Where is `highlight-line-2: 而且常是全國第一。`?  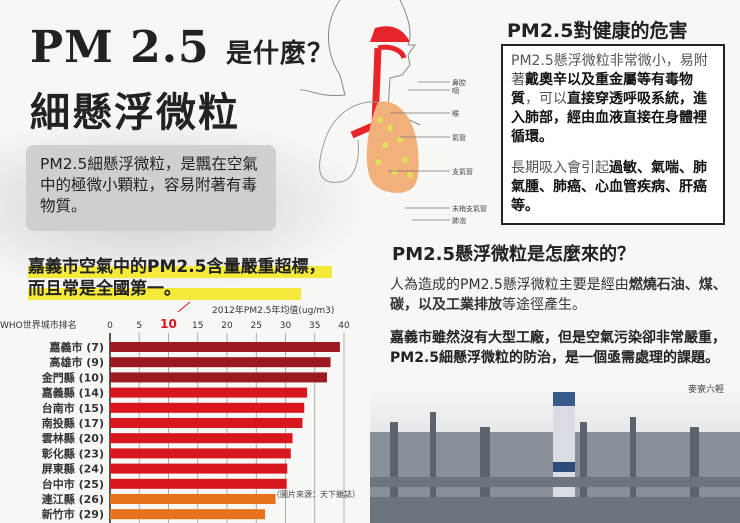 highlight-line-2: 而且常是全國第一。 is located at coordinates (164, 289).